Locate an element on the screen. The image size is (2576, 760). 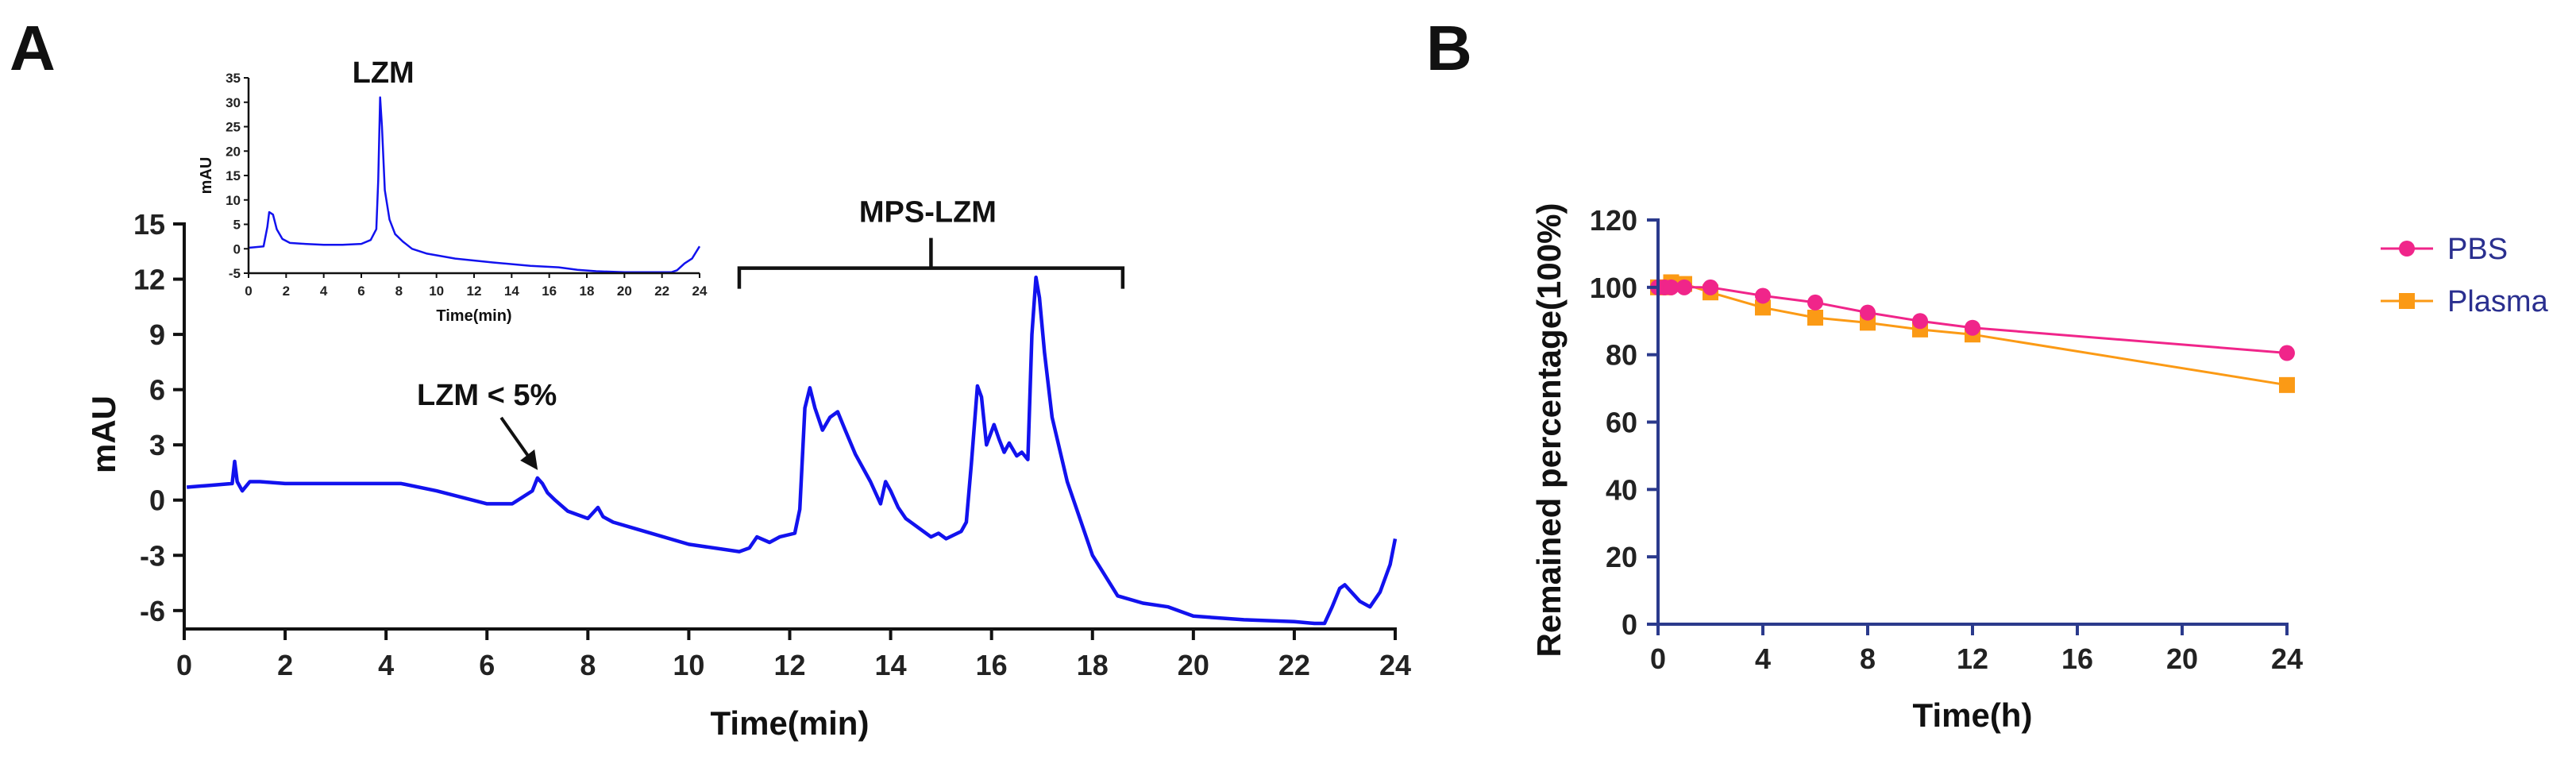
inset-y-tick-label: 35 is located at coordinates (234, 78).